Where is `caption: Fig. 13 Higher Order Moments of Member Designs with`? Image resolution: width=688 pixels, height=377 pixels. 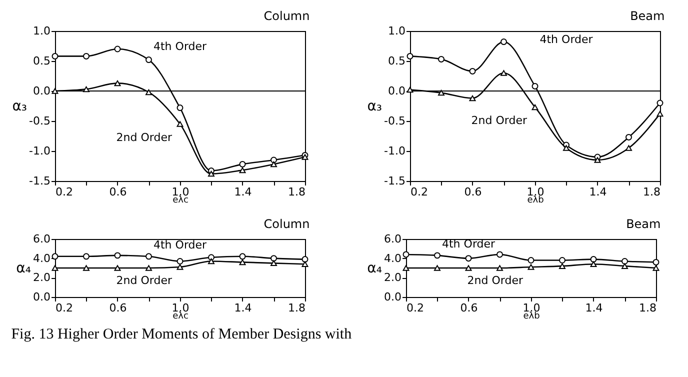
caption: Fig. 13 Higher Order Moments of Member Designs with is located at coordinates (181, 334).